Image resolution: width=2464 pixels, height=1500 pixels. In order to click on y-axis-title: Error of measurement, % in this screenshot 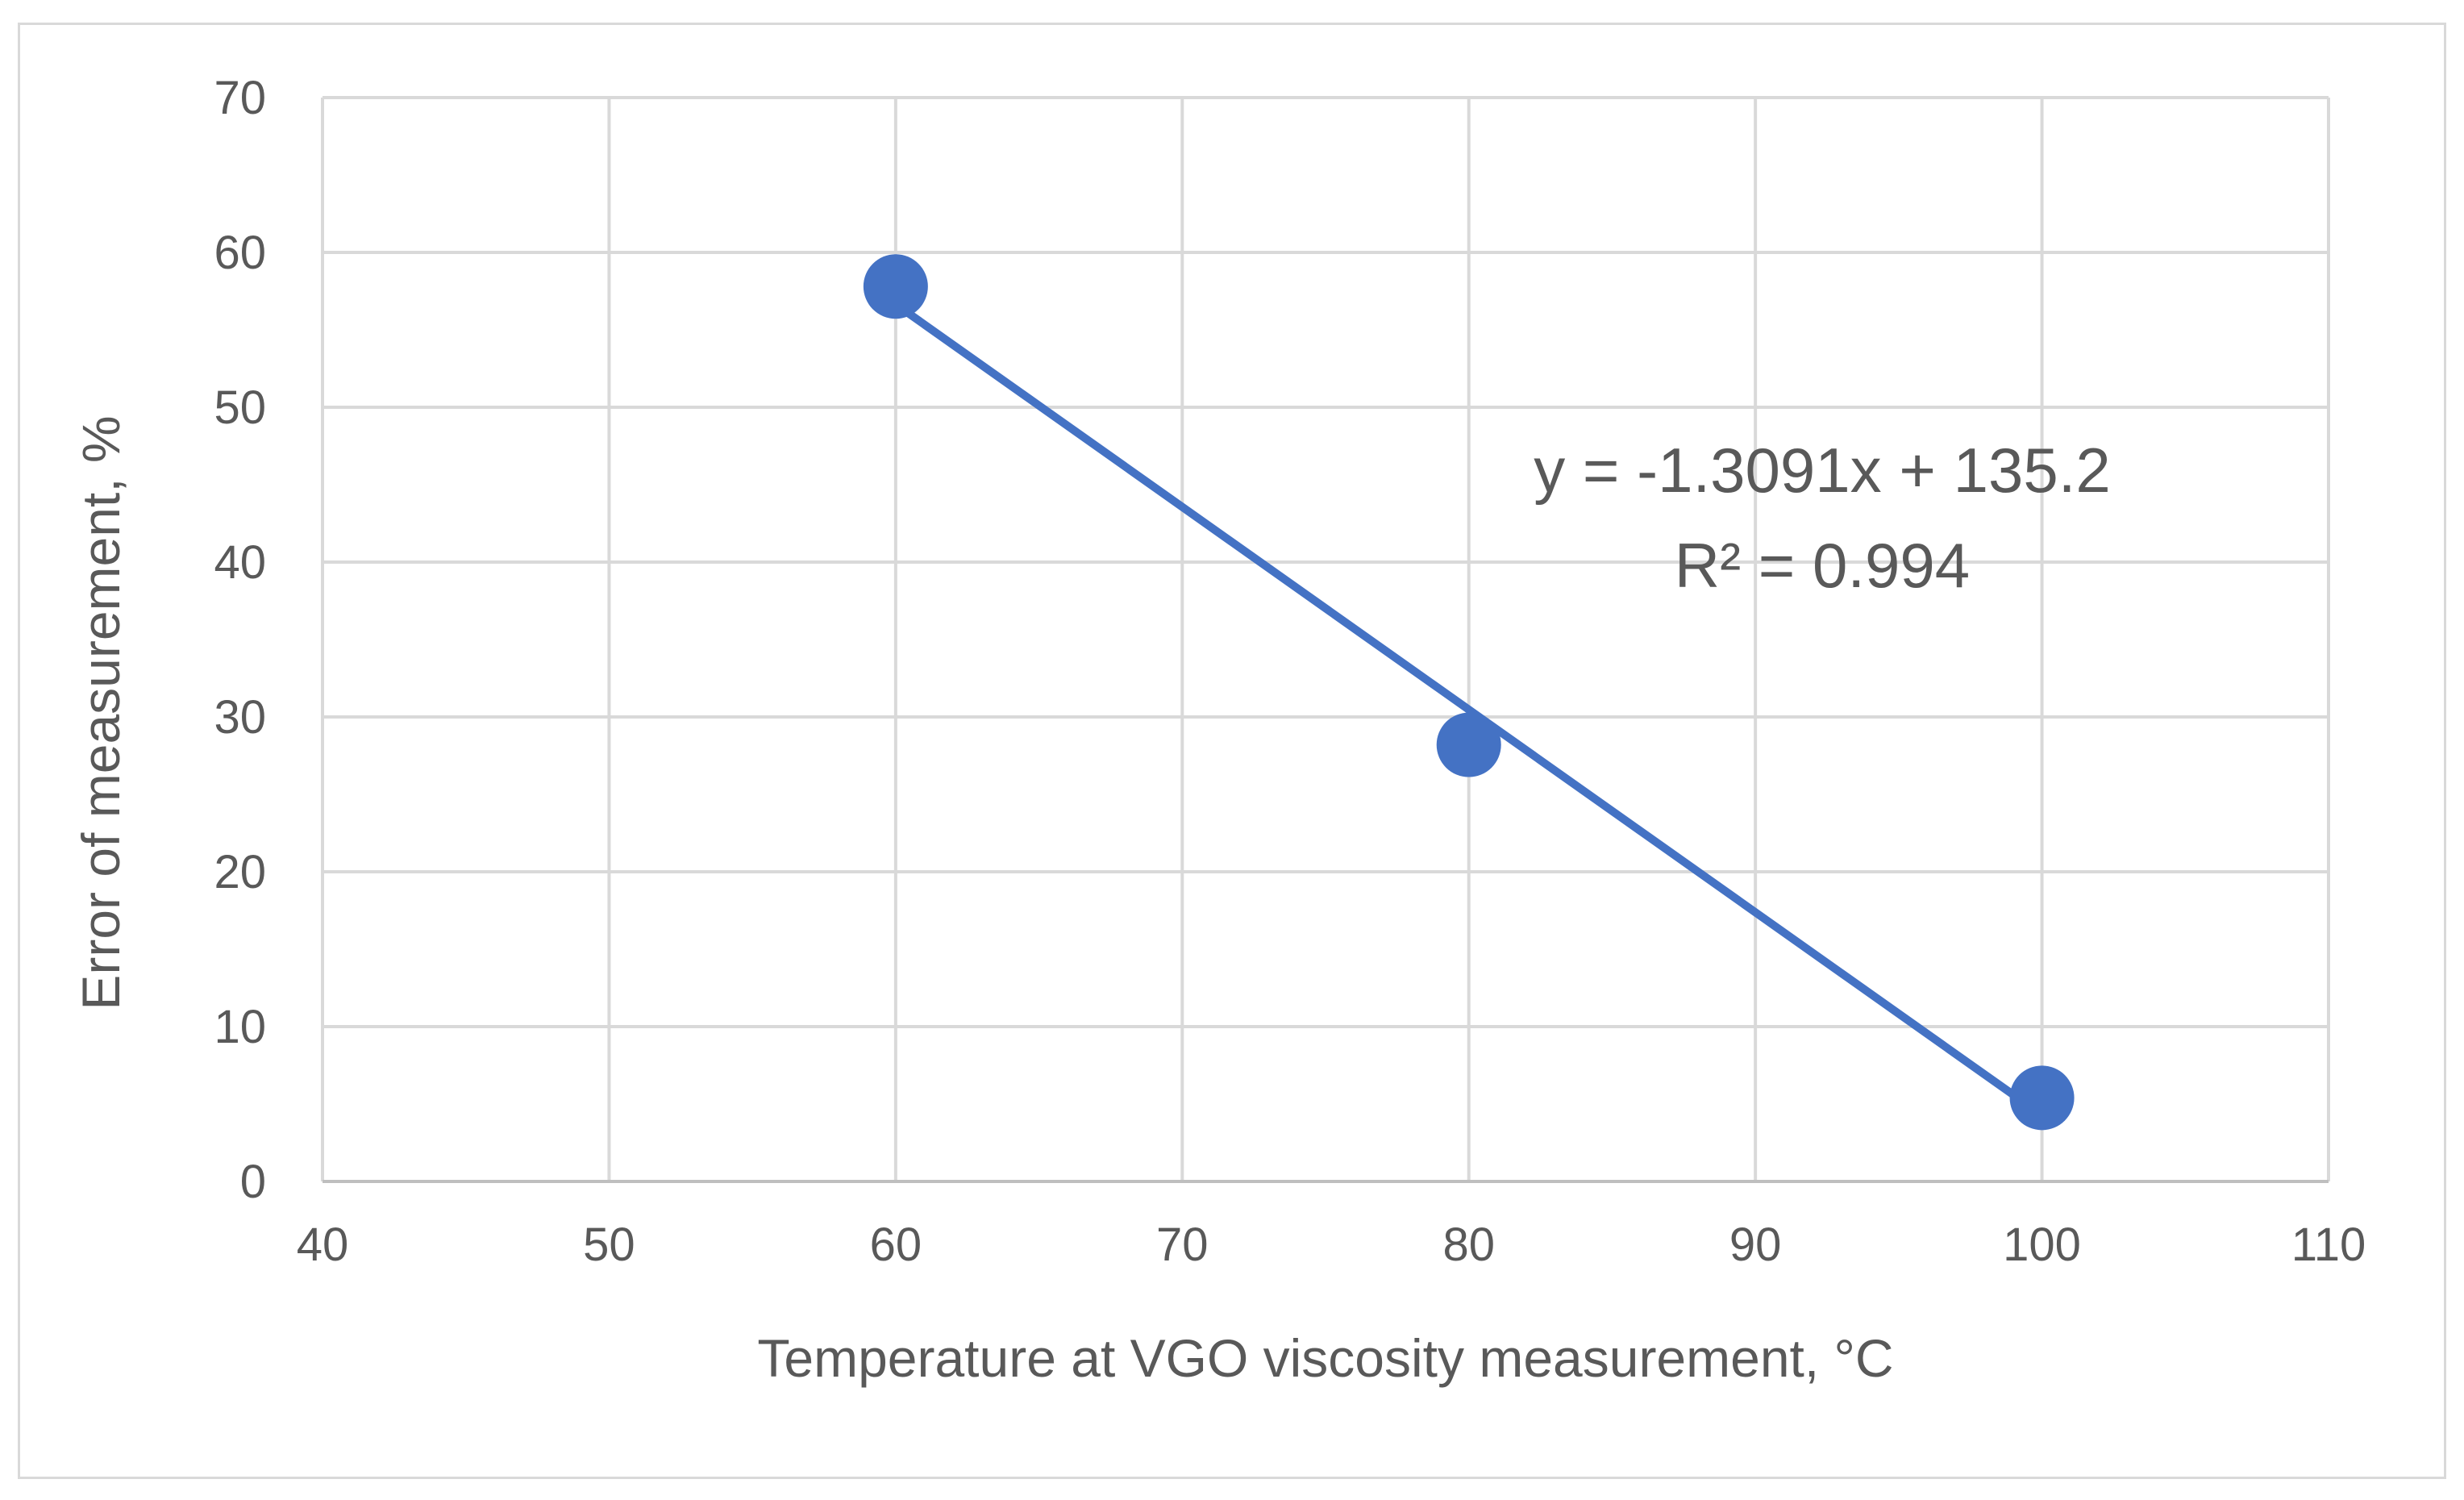, I will do `click(101, 712)`.